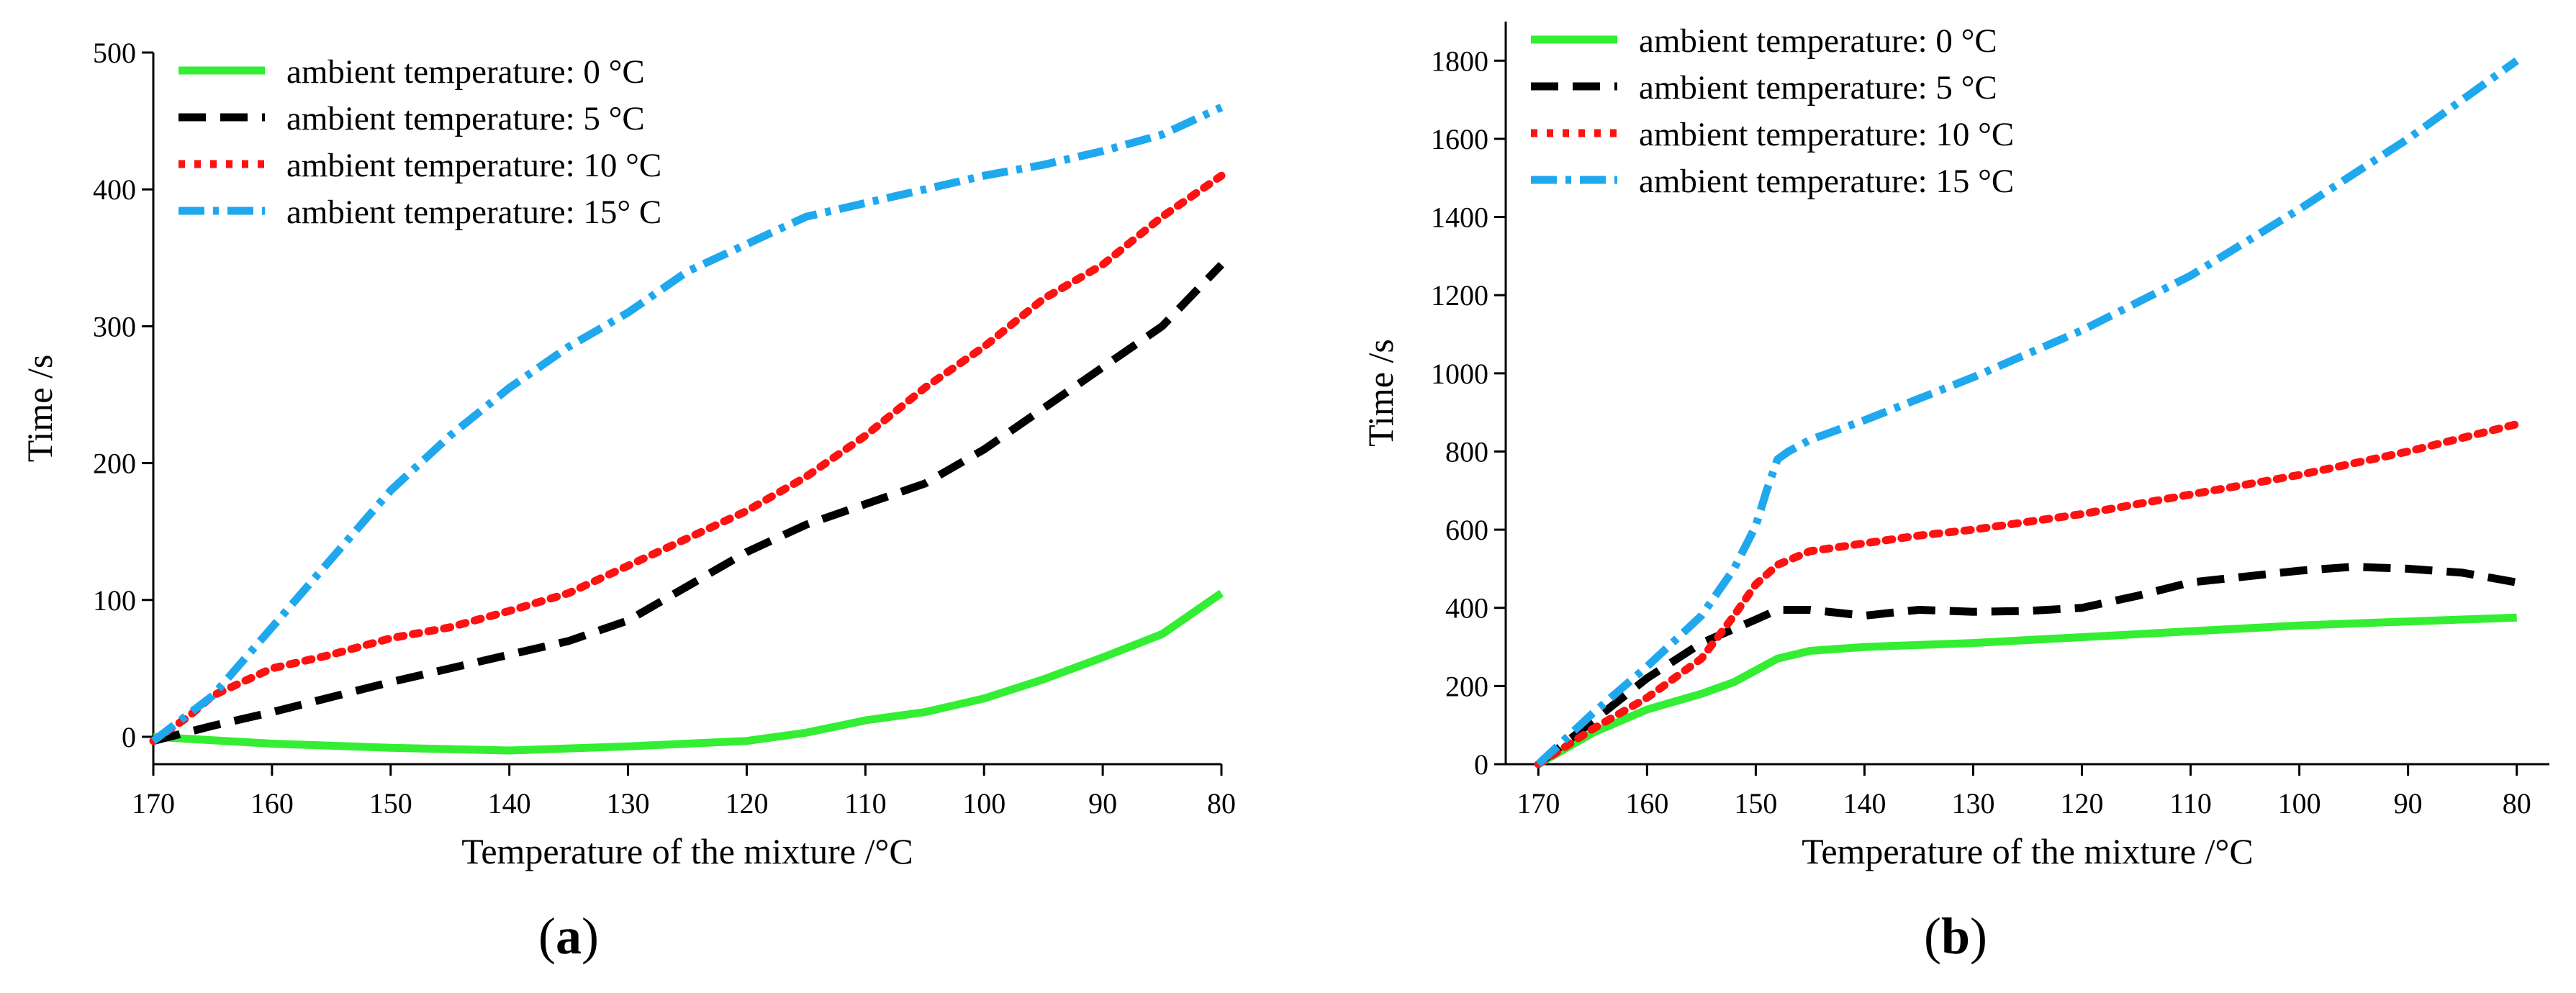 This screenshot has height=993, width=2576. Describe the element at coordinates (1864, 803) in the screenshot. I see `p1-x-tick-label: 140` at that location.